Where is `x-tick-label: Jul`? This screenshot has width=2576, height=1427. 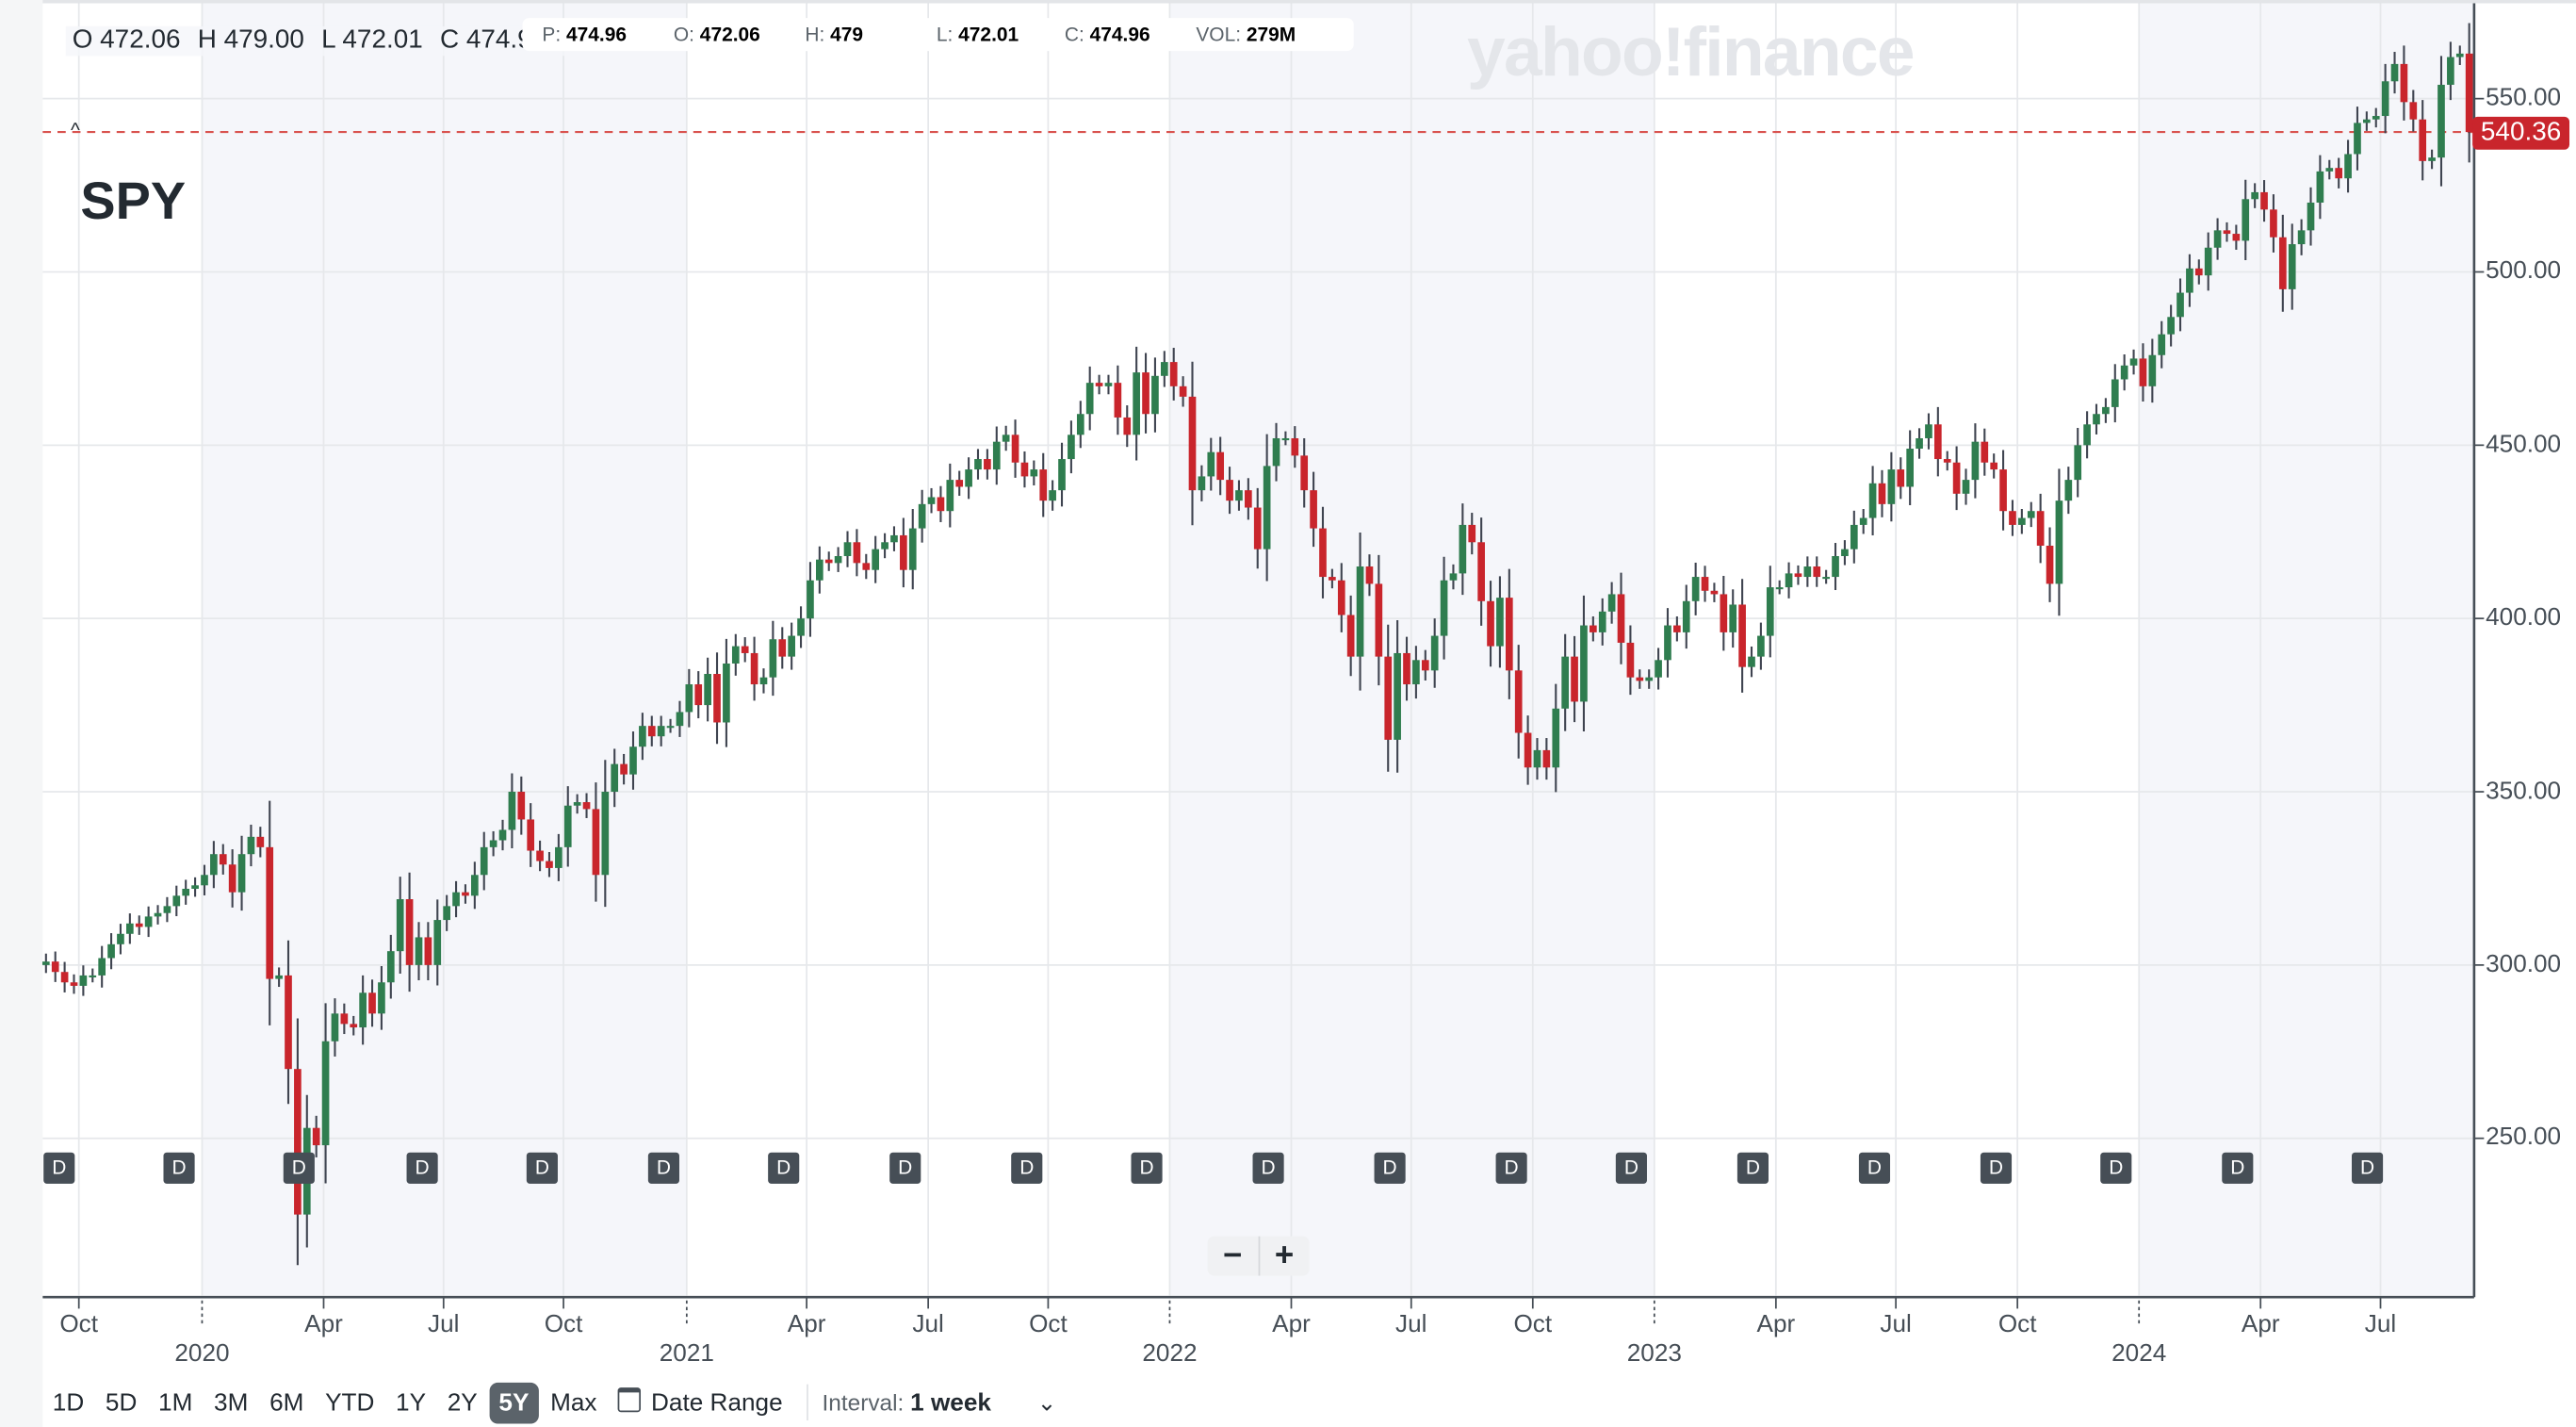
x-tick-label: Jul is located at coordinates (444, 1324).